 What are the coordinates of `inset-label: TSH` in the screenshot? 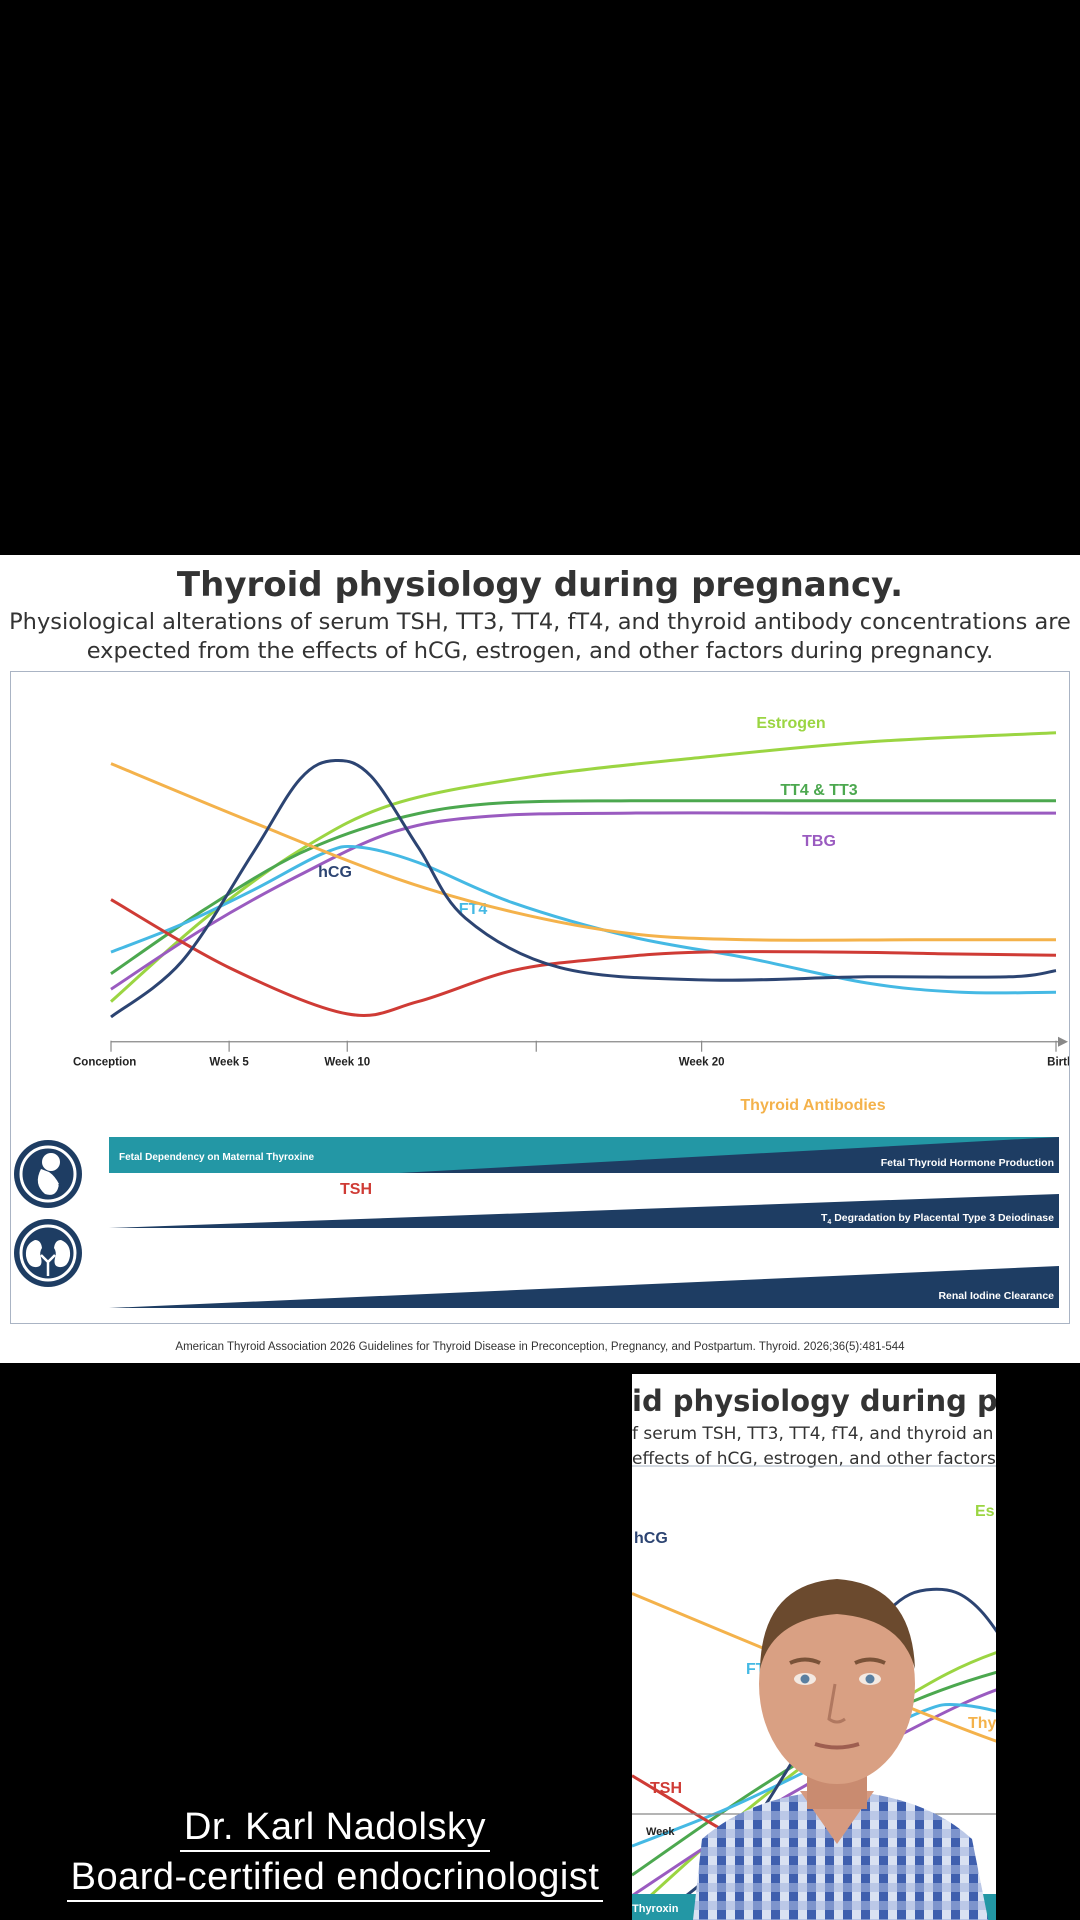 It's located at (666, 1788).